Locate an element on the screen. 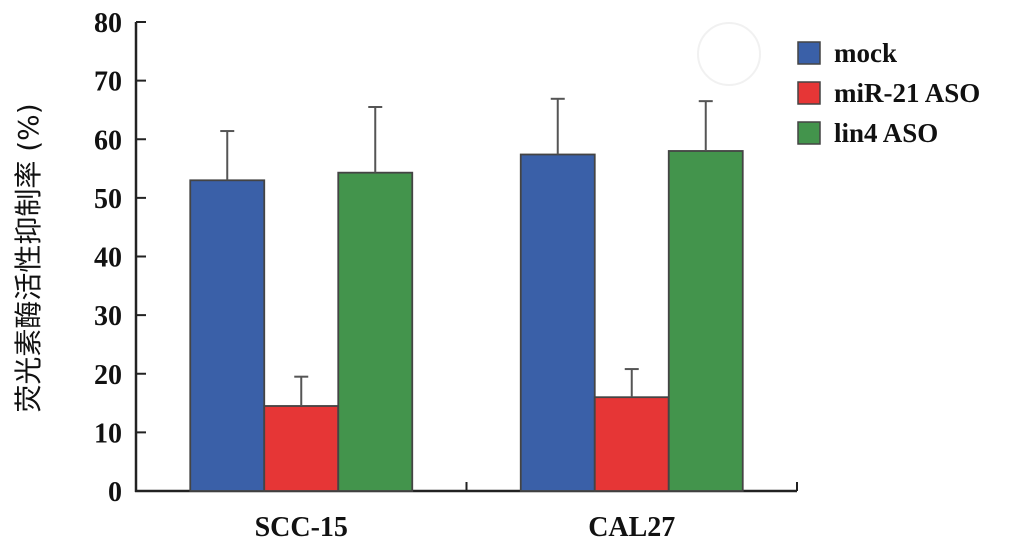 The width and height of the screenshot is (1019, 546). y-tick-label: 80 is located at coordinates (108, 23).